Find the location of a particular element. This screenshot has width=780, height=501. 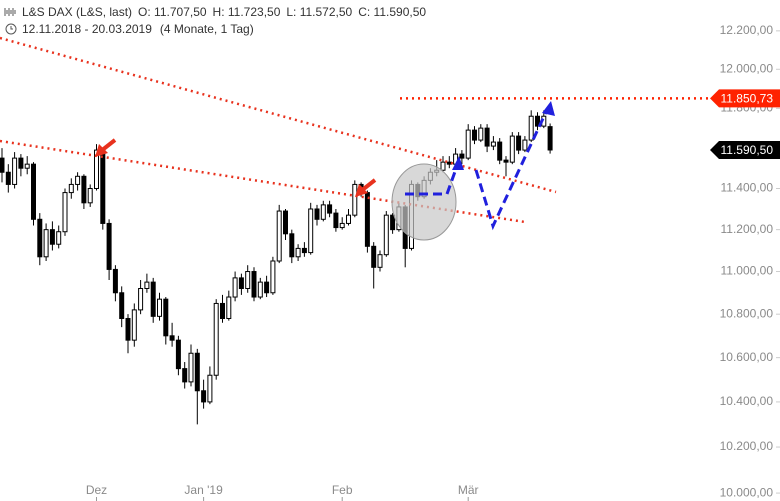

ohlc: L: 11.572,50 is located at coordinates (319, 12).